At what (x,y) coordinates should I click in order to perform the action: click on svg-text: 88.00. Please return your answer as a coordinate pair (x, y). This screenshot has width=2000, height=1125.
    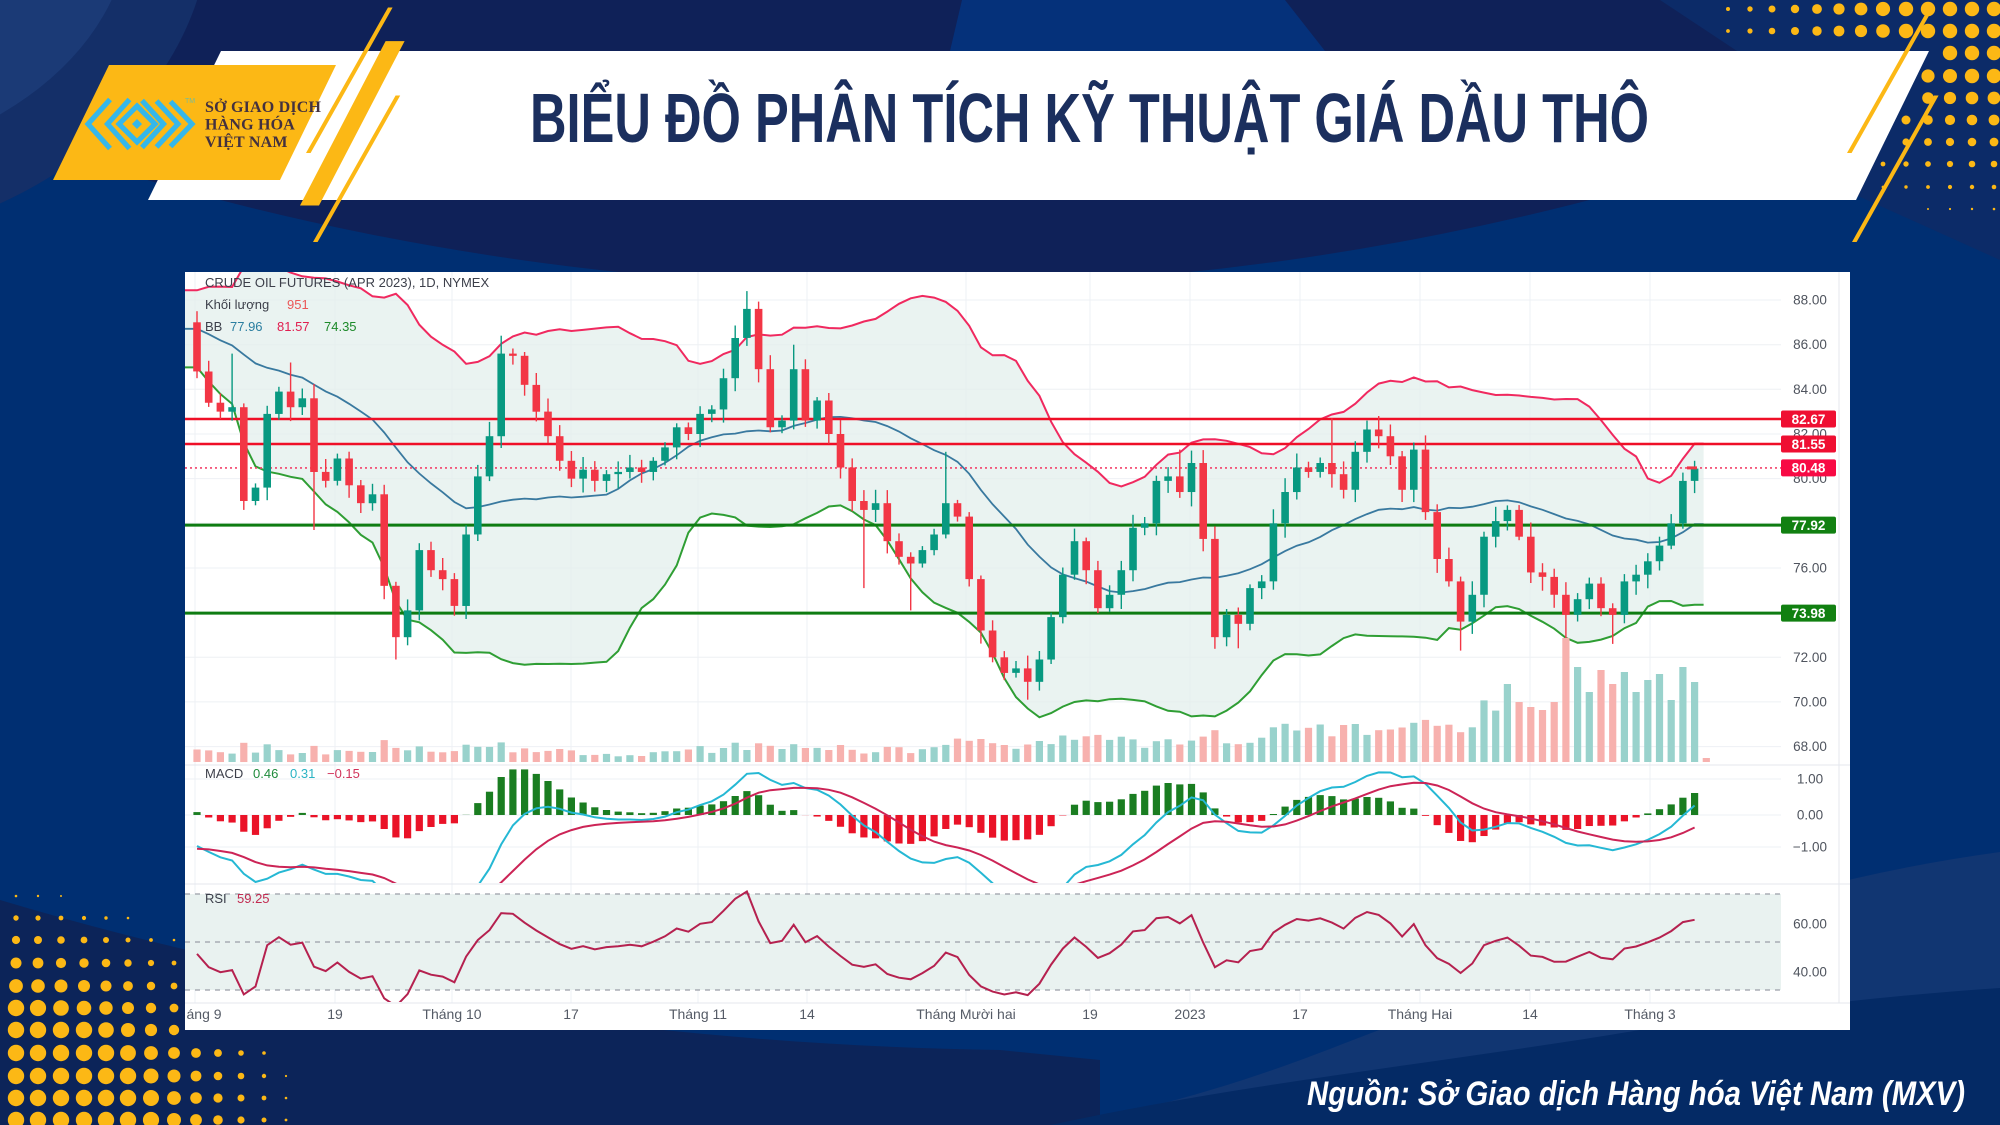
    Looking at the image, I should click on (1810, 300).